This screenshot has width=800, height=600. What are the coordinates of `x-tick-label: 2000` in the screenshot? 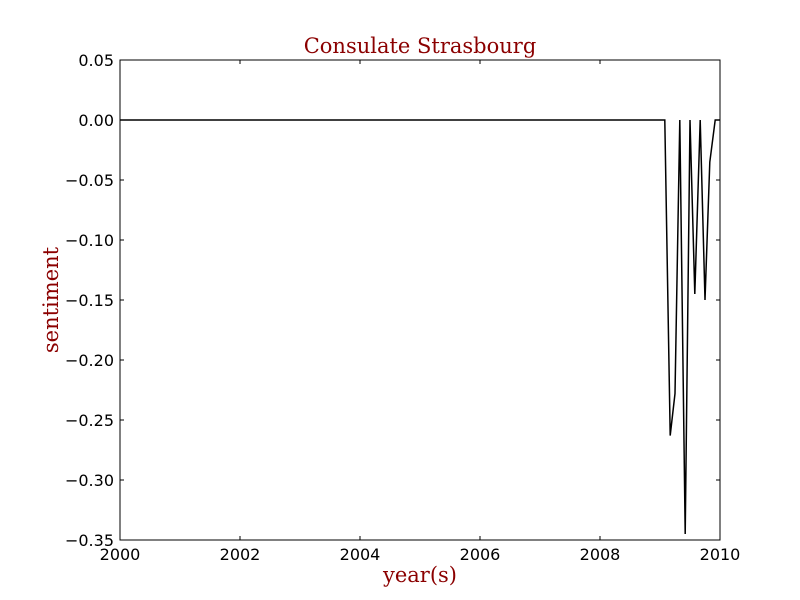 It's located at (120, 554).